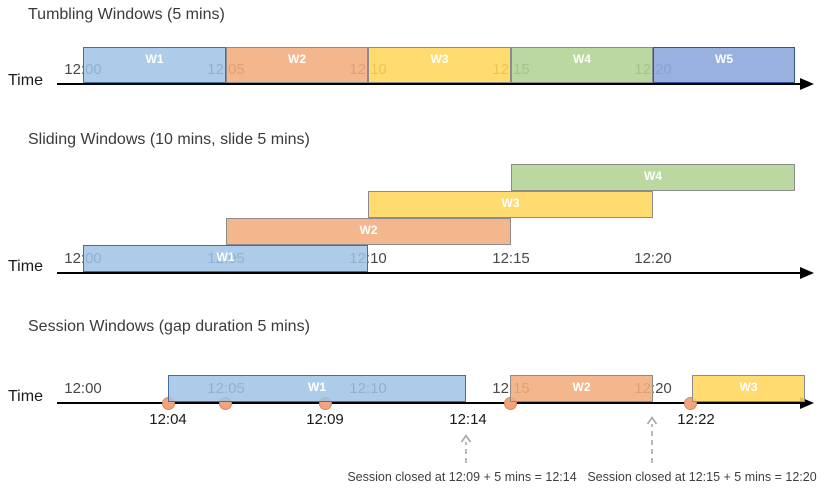 The height and width of the screenshot is (498, 829). Describe the element at coordinates (724, 59) in the screenshot. I see `window-label: W5` at that location.